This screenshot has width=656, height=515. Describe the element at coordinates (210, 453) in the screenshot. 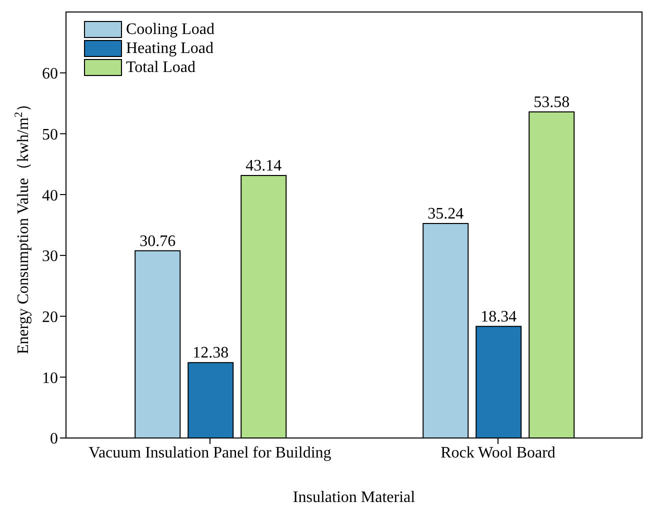

I see `x-tick-label: Vacuum Insulation Panel for Building` at that location.